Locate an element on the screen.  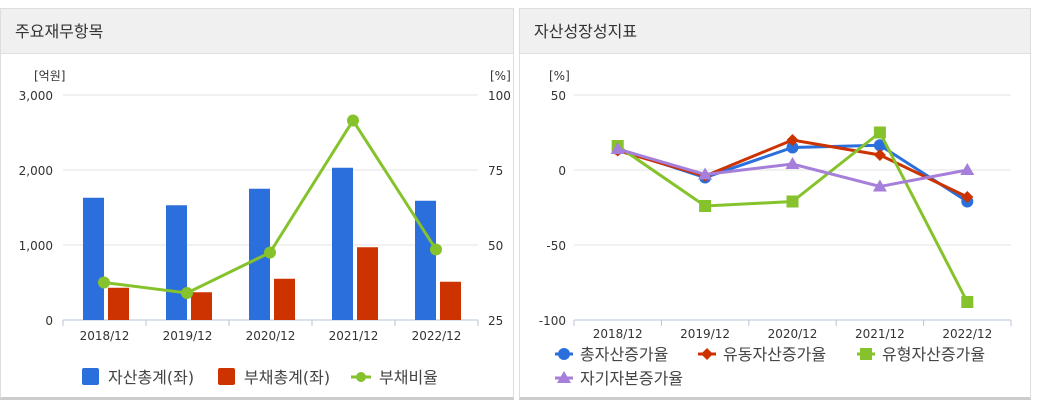
y-tick: -50 is located at coordinates (556, 246).